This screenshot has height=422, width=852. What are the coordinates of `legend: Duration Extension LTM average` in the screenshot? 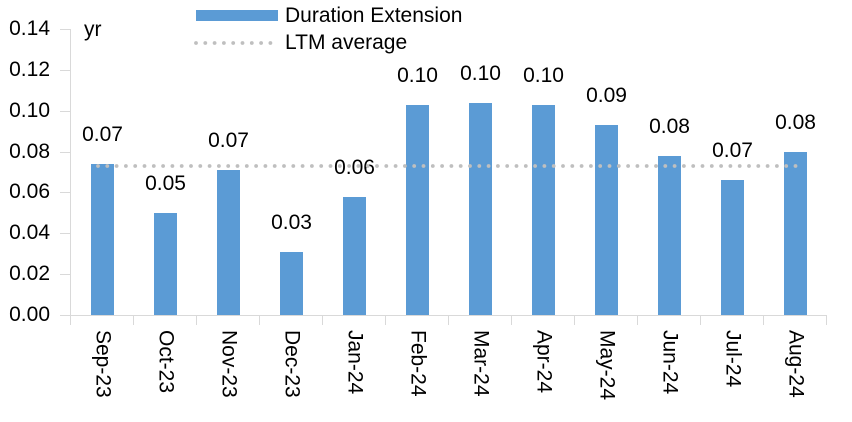 It's located at (327, 29).